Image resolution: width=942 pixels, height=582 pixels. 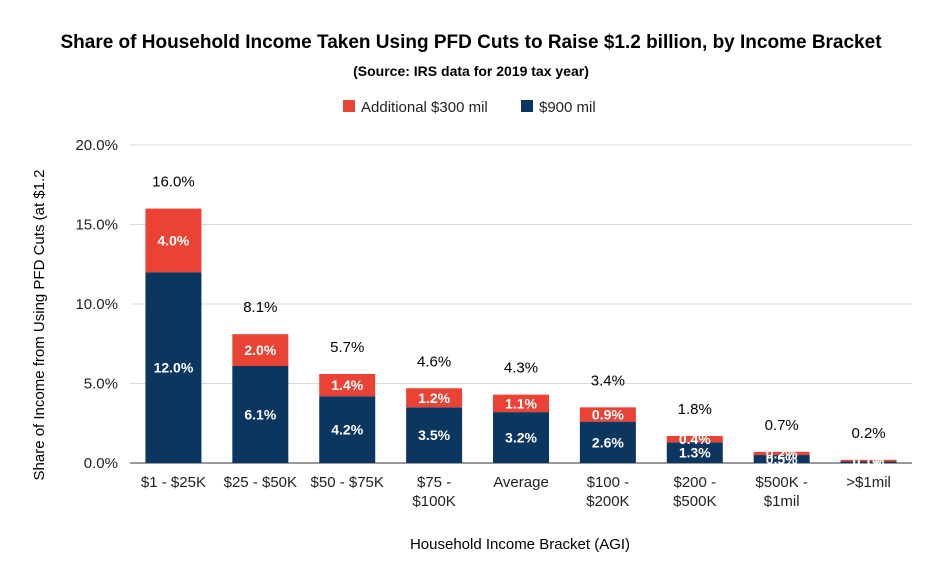 I want to click on x-tick-label: $500K, so click(x=694, y=501).